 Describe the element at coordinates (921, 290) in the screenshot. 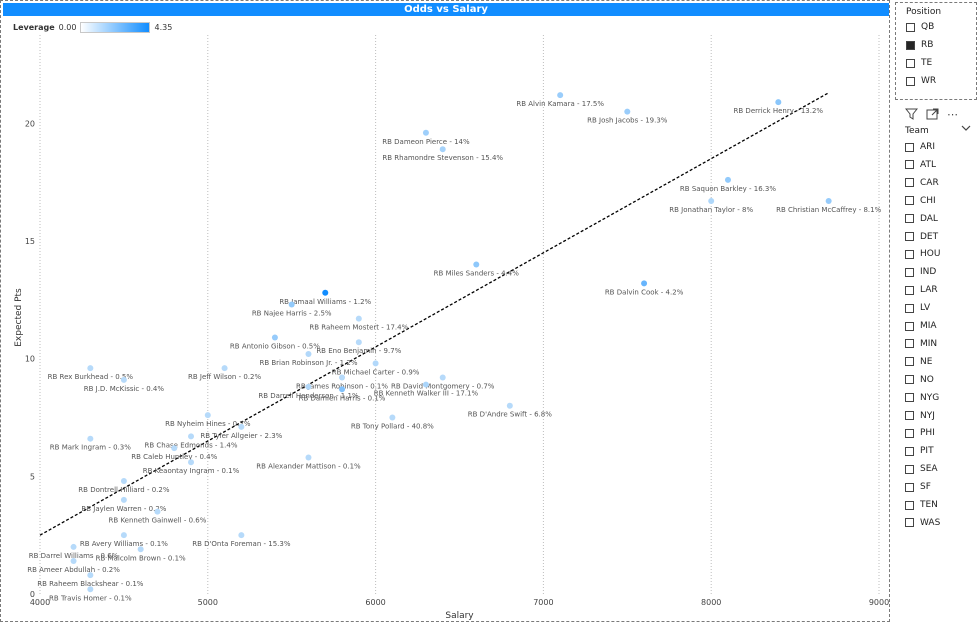

I see `team-option: LAR` at that location.